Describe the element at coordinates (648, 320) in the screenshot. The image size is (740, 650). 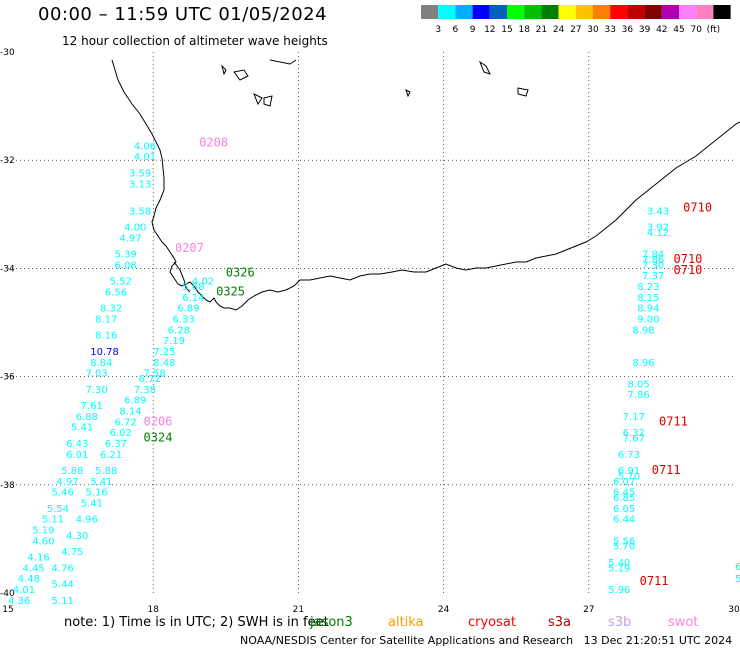
I see `wave-height-value: 9.00` at that location.